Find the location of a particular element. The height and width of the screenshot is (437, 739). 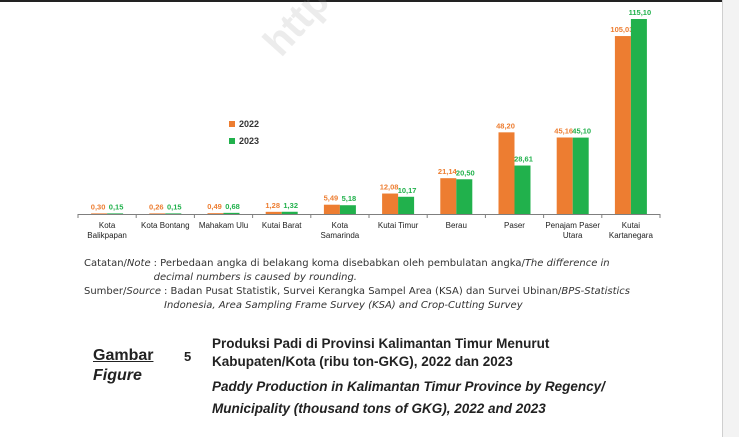

source-label-id: Sumber/ is located at coordinates (105, 291).